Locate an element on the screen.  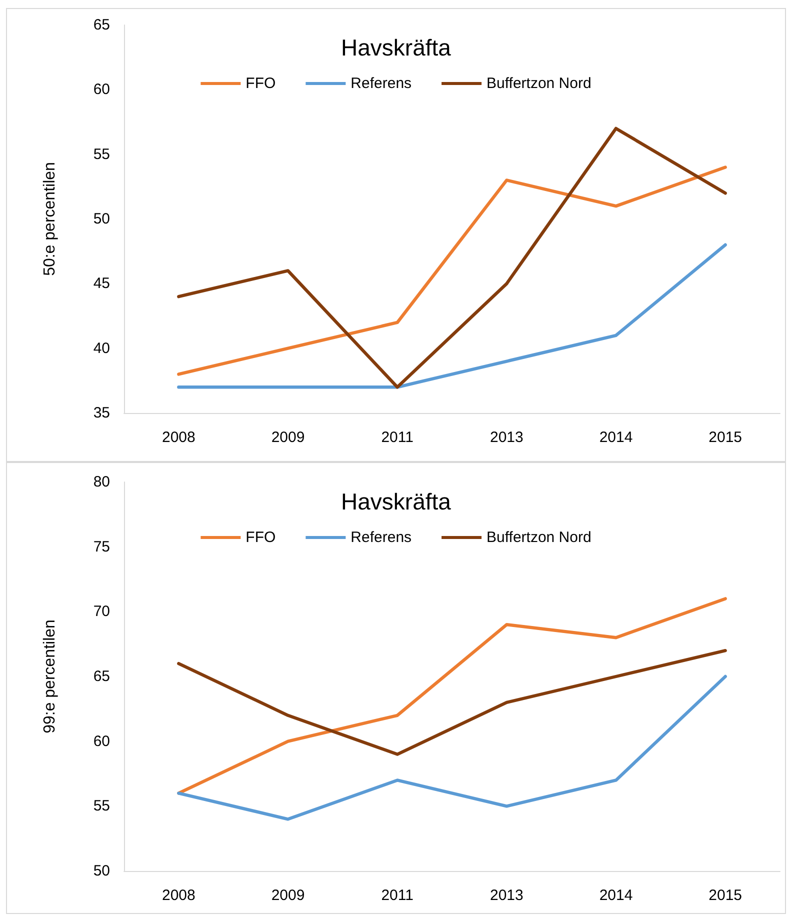
y-axis-title: 99:e percentilen is located at coordinates (50, 677).